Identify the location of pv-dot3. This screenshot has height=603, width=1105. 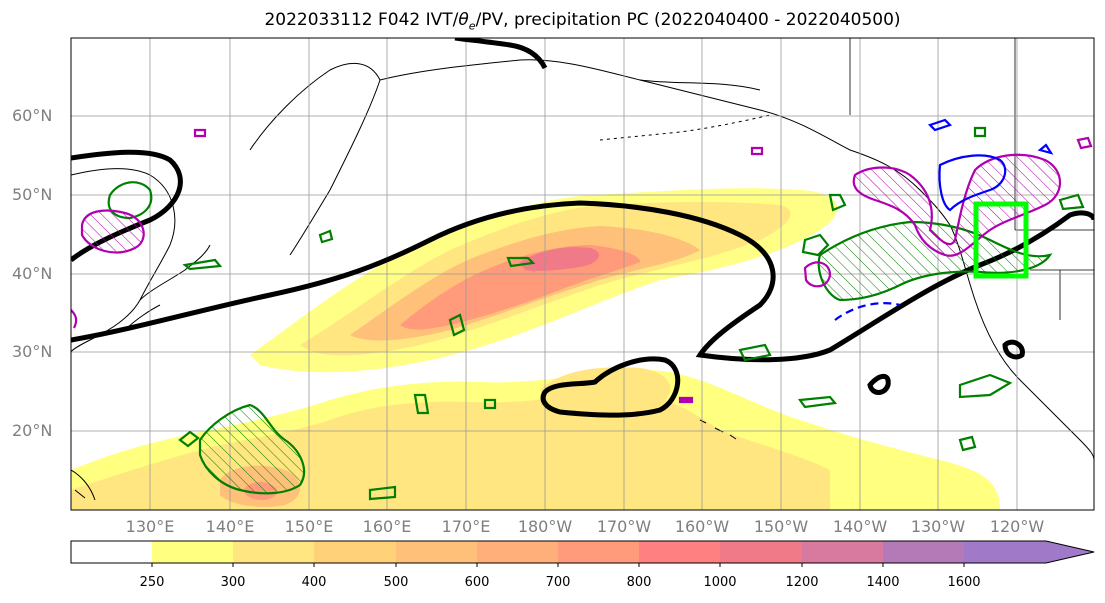
(1084, 143).